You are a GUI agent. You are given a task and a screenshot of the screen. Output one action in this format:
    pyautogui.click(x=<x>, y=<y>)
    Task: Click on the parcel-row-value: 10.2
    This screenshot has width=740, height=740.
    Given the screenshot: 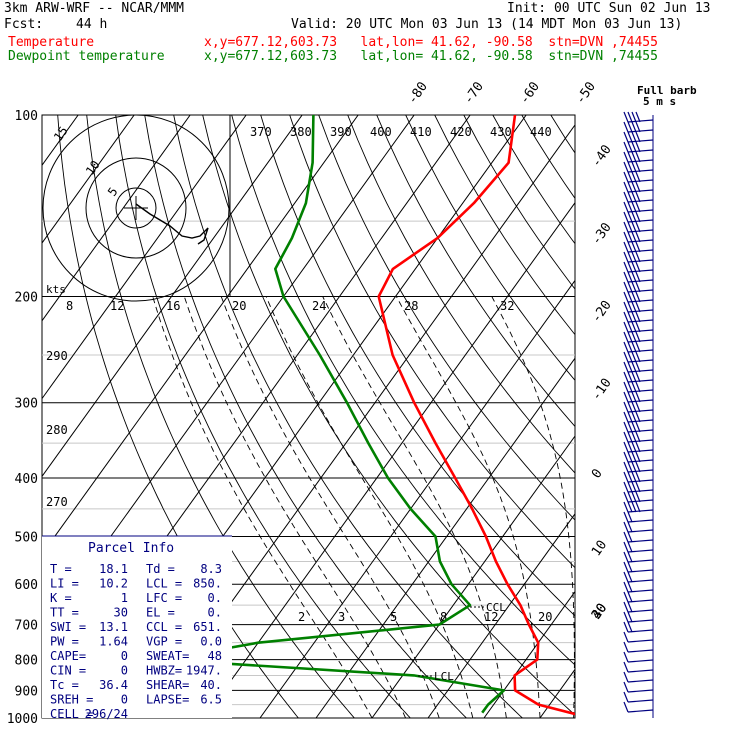 What is the action you would take?
    pyautogui.click(x=113, y=584)
    